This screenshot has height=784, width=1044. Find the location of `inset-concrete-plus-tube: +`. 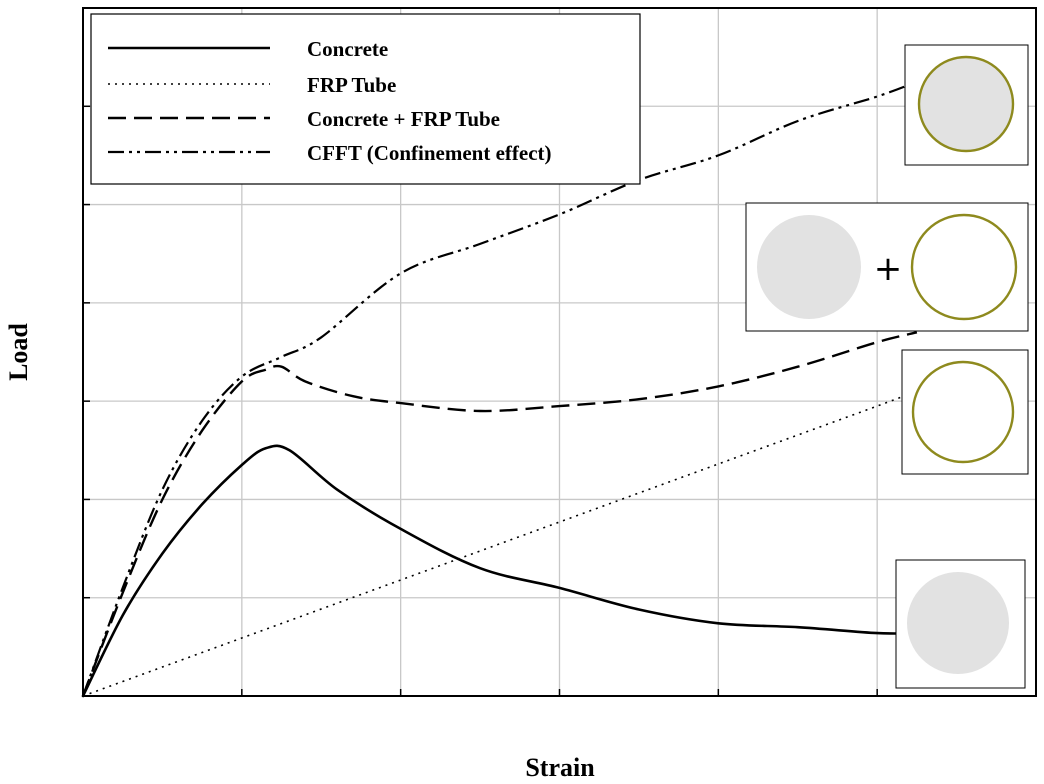

inset-concrete-plus-tube: + is located at coordinates (887, 267).